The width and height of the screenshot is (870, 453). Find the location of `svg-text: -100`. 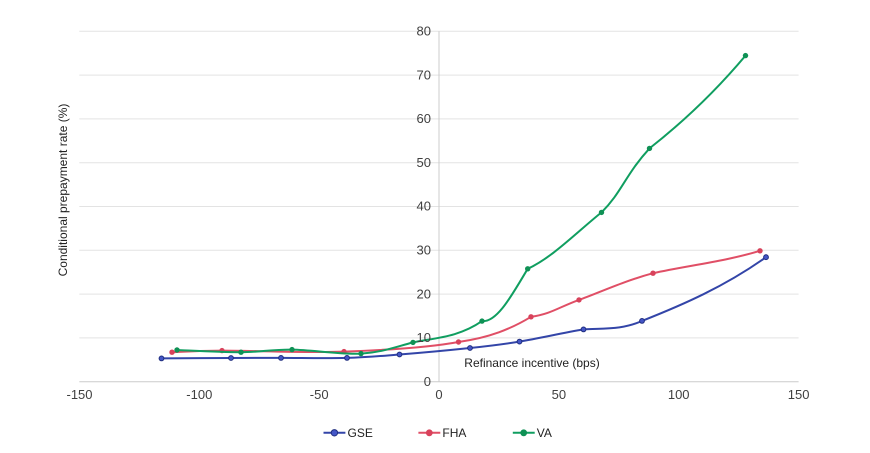

svg-text: -100 is located at coordinates (199, 394).